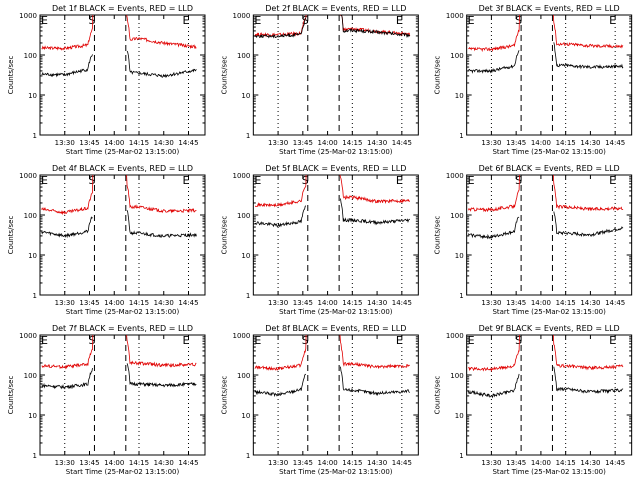 This screenshot has width=640, height=484. Describe the element at coordinates (549, 328) in the screenshot. I see `panel-title: Det 9f BLACK = Events, RED = LLD` at that location.